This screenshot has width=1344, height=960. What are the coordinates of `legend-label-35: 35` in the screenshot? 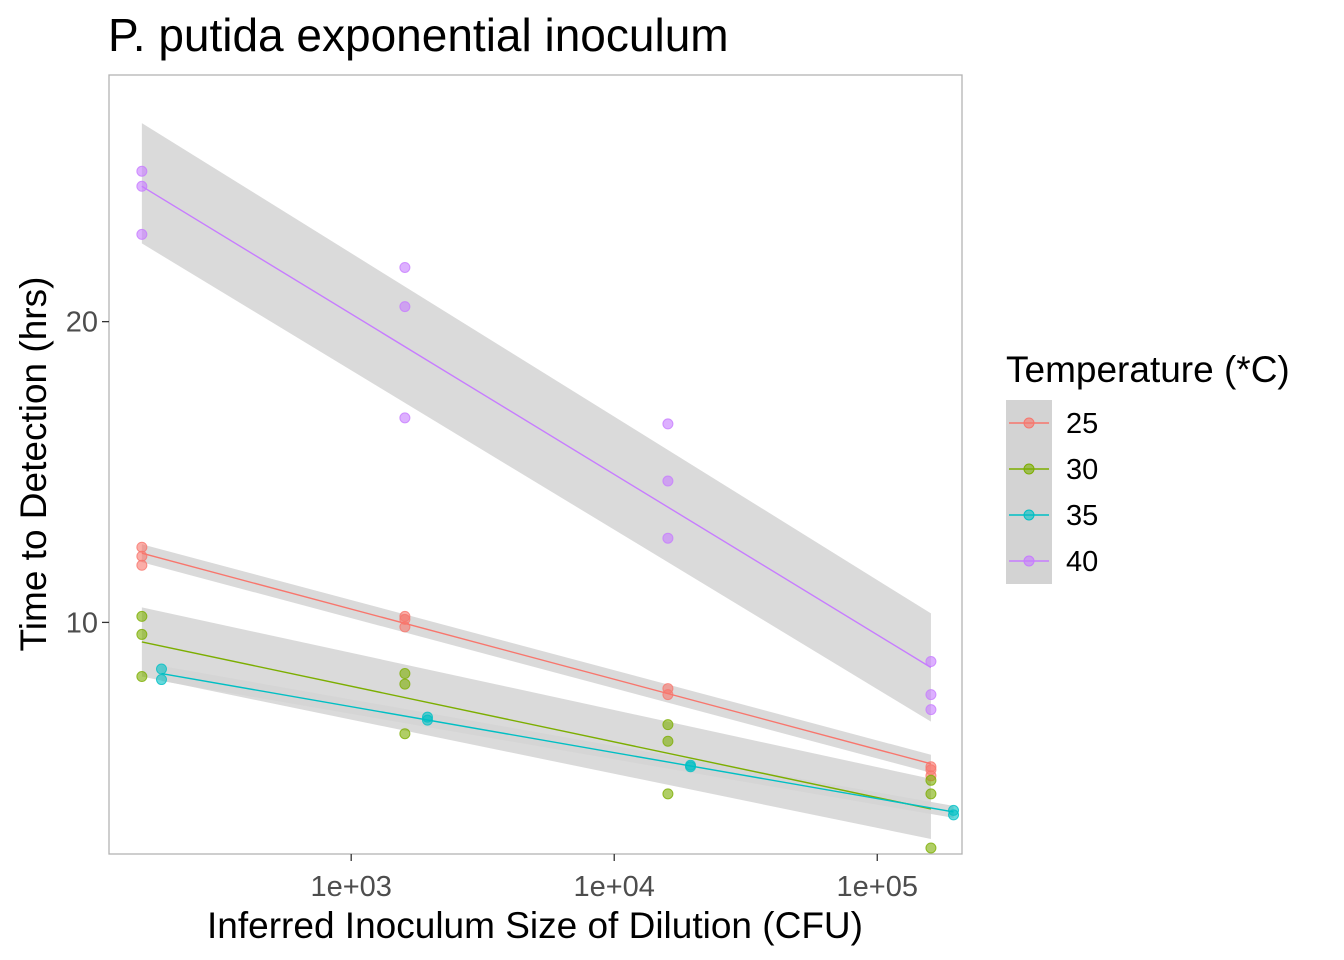 It's located at (1082, 516).